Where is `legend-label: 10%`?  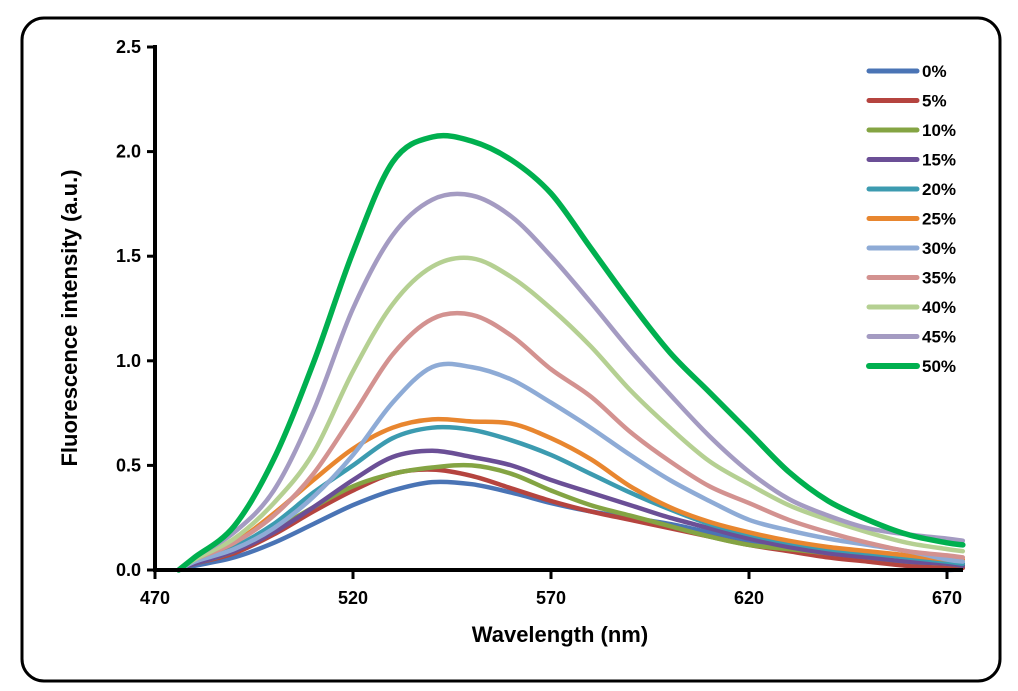
legend-label: 10% is located at coordinates (939, 130).